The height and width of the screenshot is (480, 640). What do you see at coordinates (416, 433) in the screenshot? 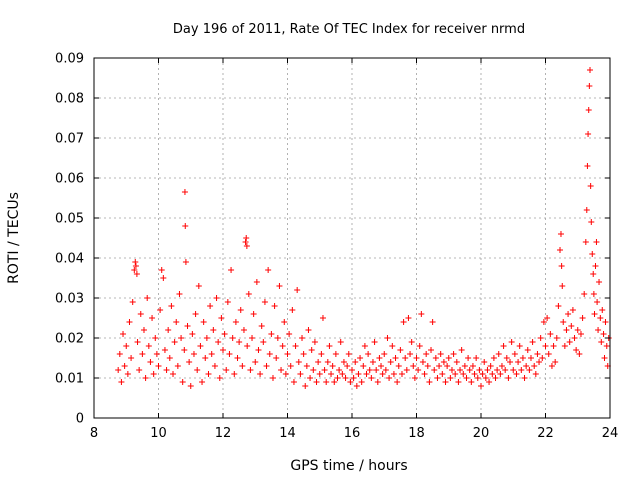
I see `x-tick-label: 18` at bounding box center [416, 433].